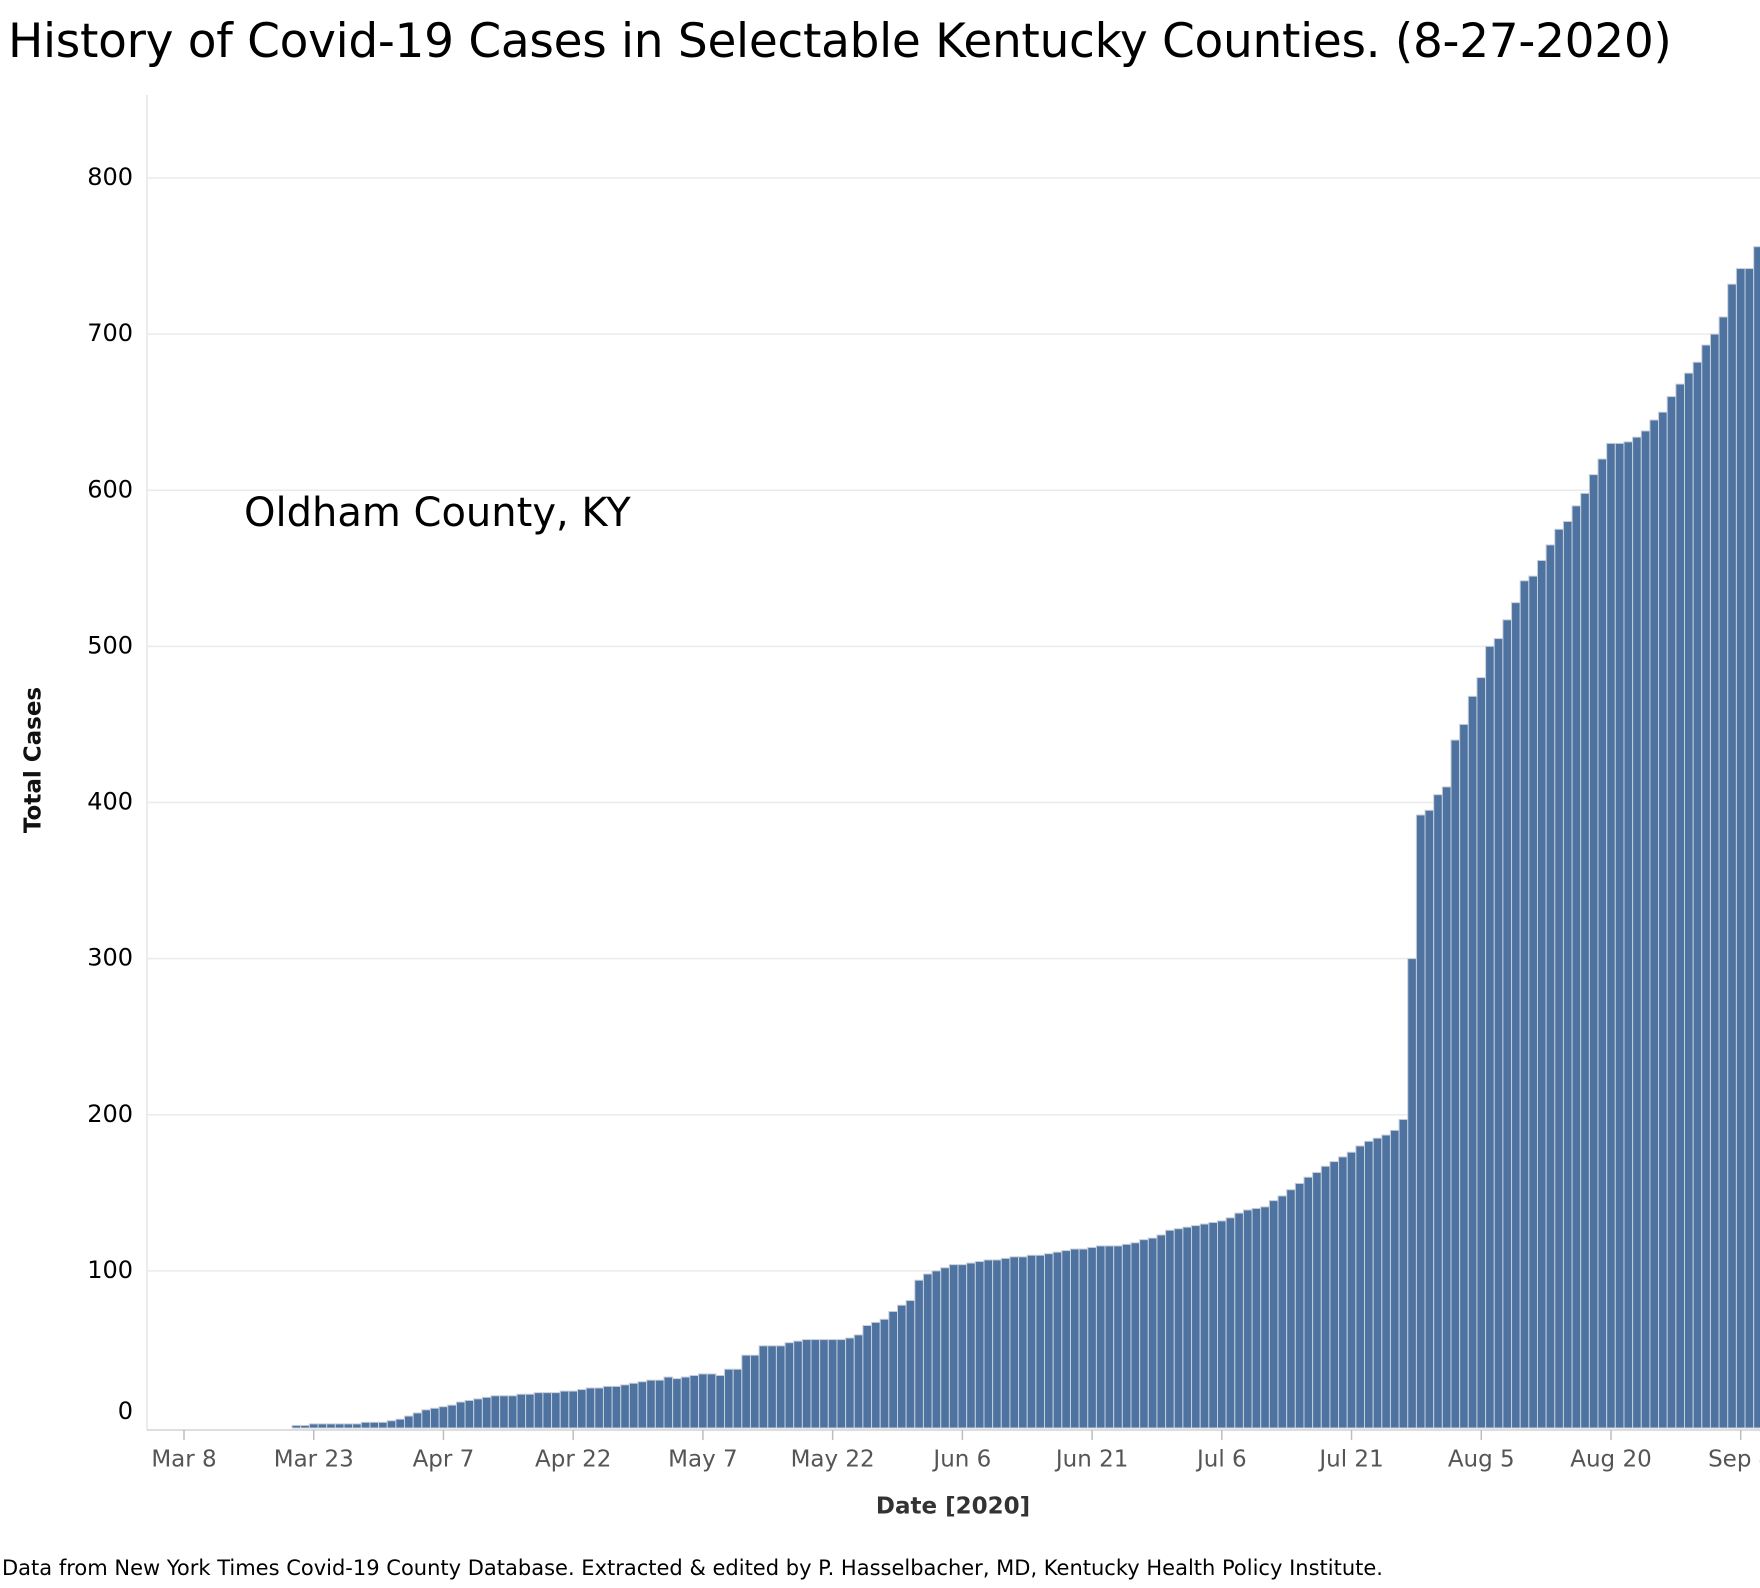 This screenshot has width=1760, height=1588. What do you see at coordinates (110, 802) in the screenshot?
I see `y-tick-label: 400` at bounding box center [110, 802].